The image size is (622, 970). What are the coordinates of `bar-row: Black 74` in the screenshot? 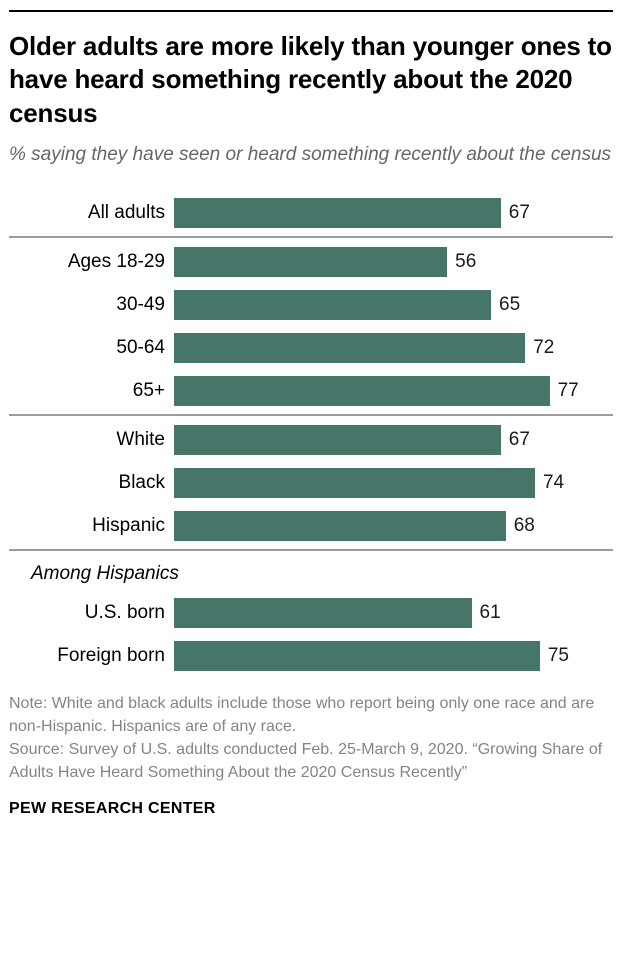 It's located at (311, 482).